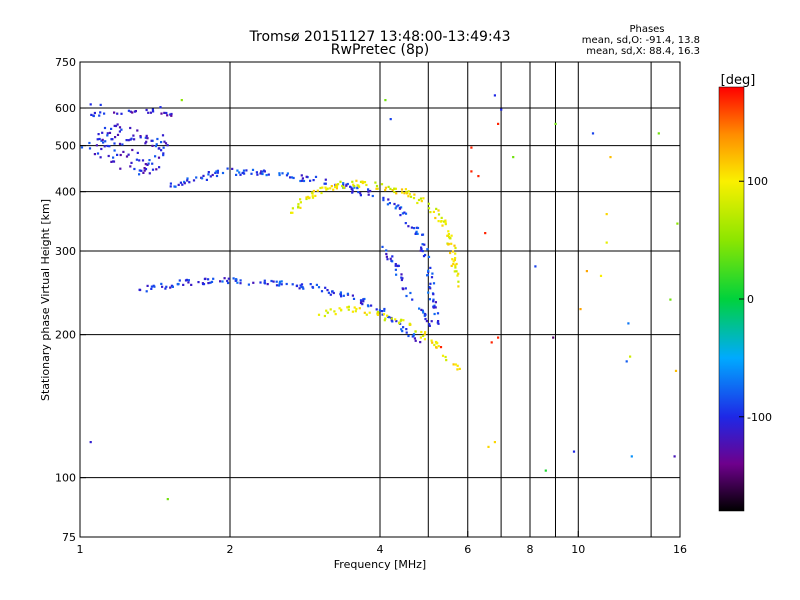  I want to click on y-tick-label: 600, so click(65, 108).